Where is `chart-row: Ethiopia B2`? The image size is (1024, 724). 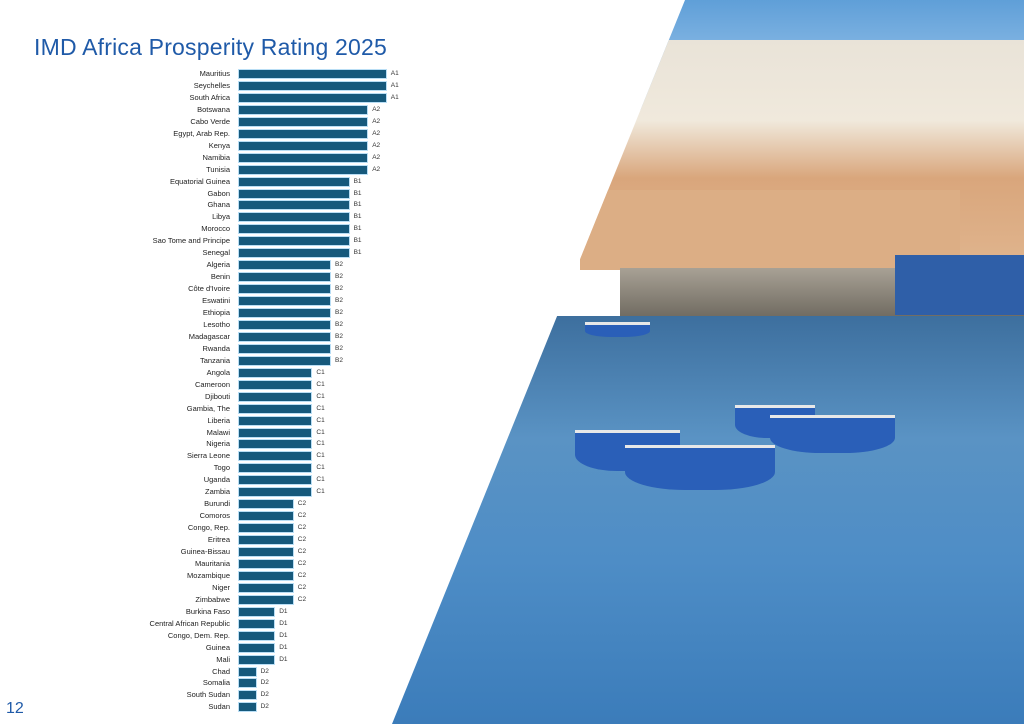 chart-row: Ethiopia B2 is located at coordinates (210, 313).